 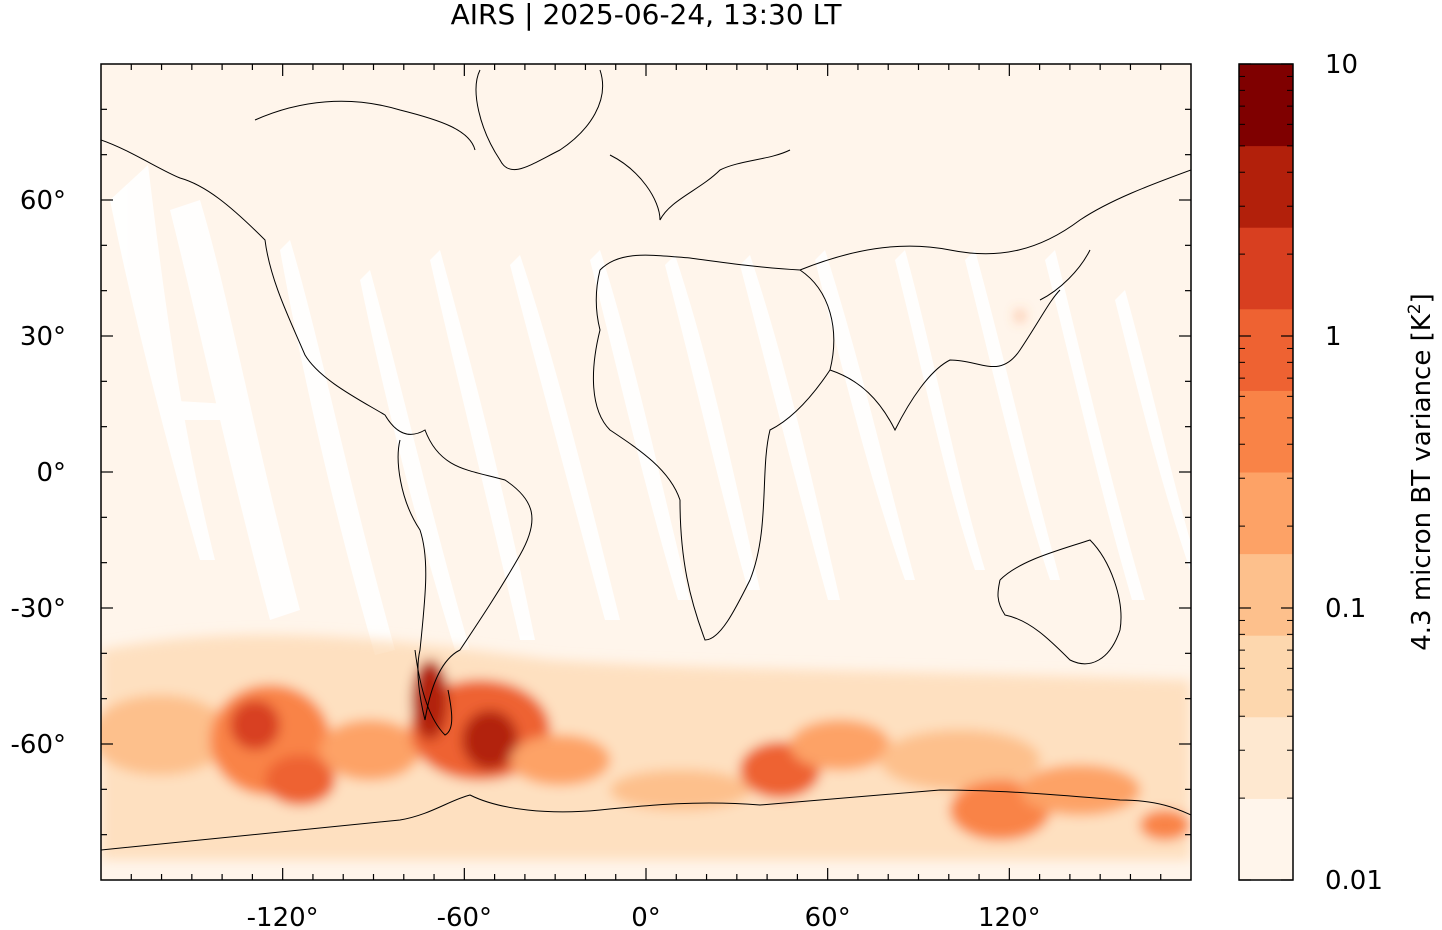 What do you see at coordinates (646, 916) in the screenshot?
I see `x-tick-label: 0°` at bounding box center [646, 916].